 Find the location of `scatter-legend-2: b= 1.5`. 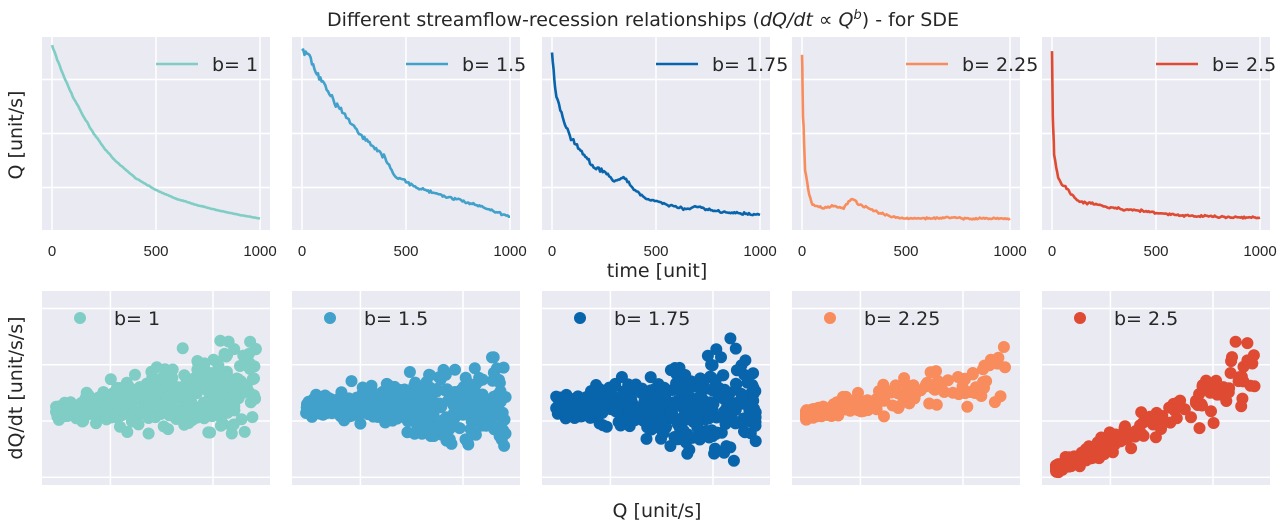

scatter-legend-2: b= 1.5 is located at coordinates (376, 319).